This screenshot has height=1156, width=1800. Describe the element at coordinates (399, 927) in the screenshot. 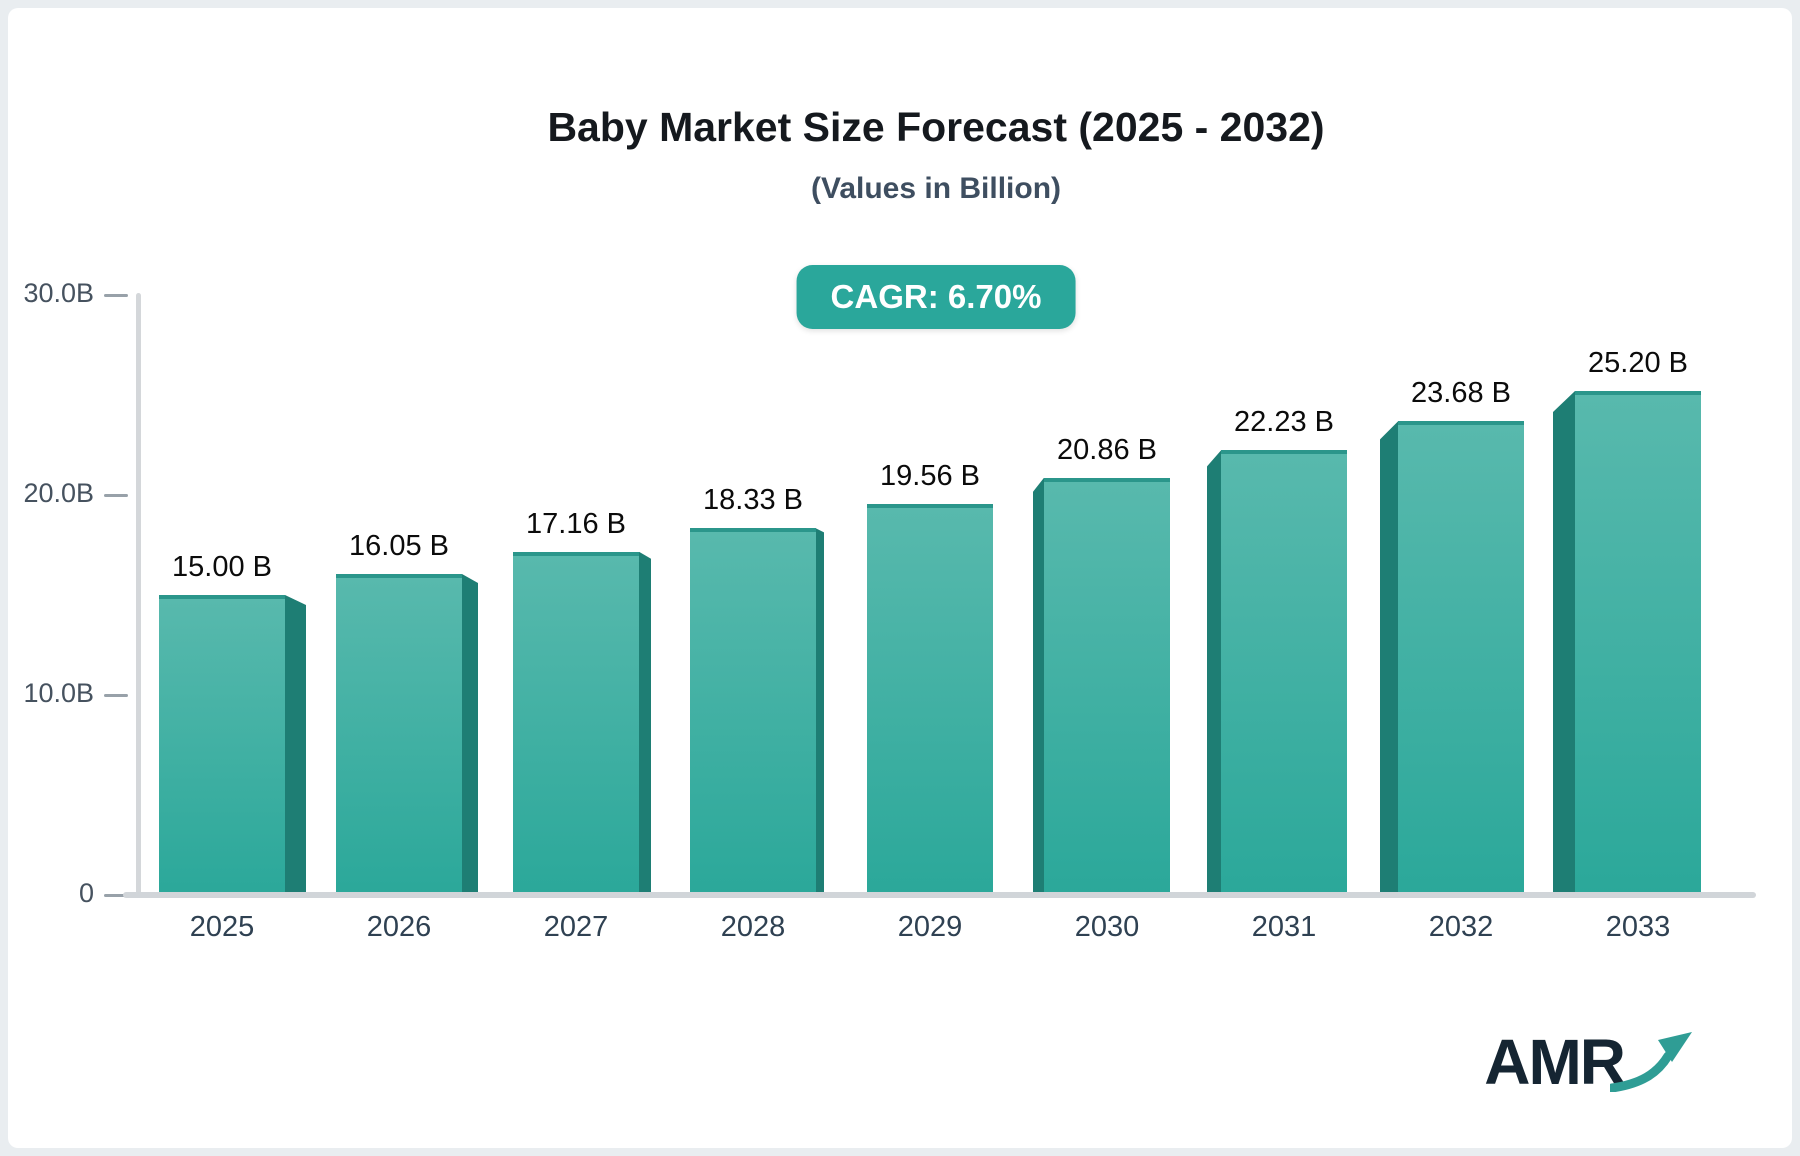

I see `x-tick-label: 2026` at that location.